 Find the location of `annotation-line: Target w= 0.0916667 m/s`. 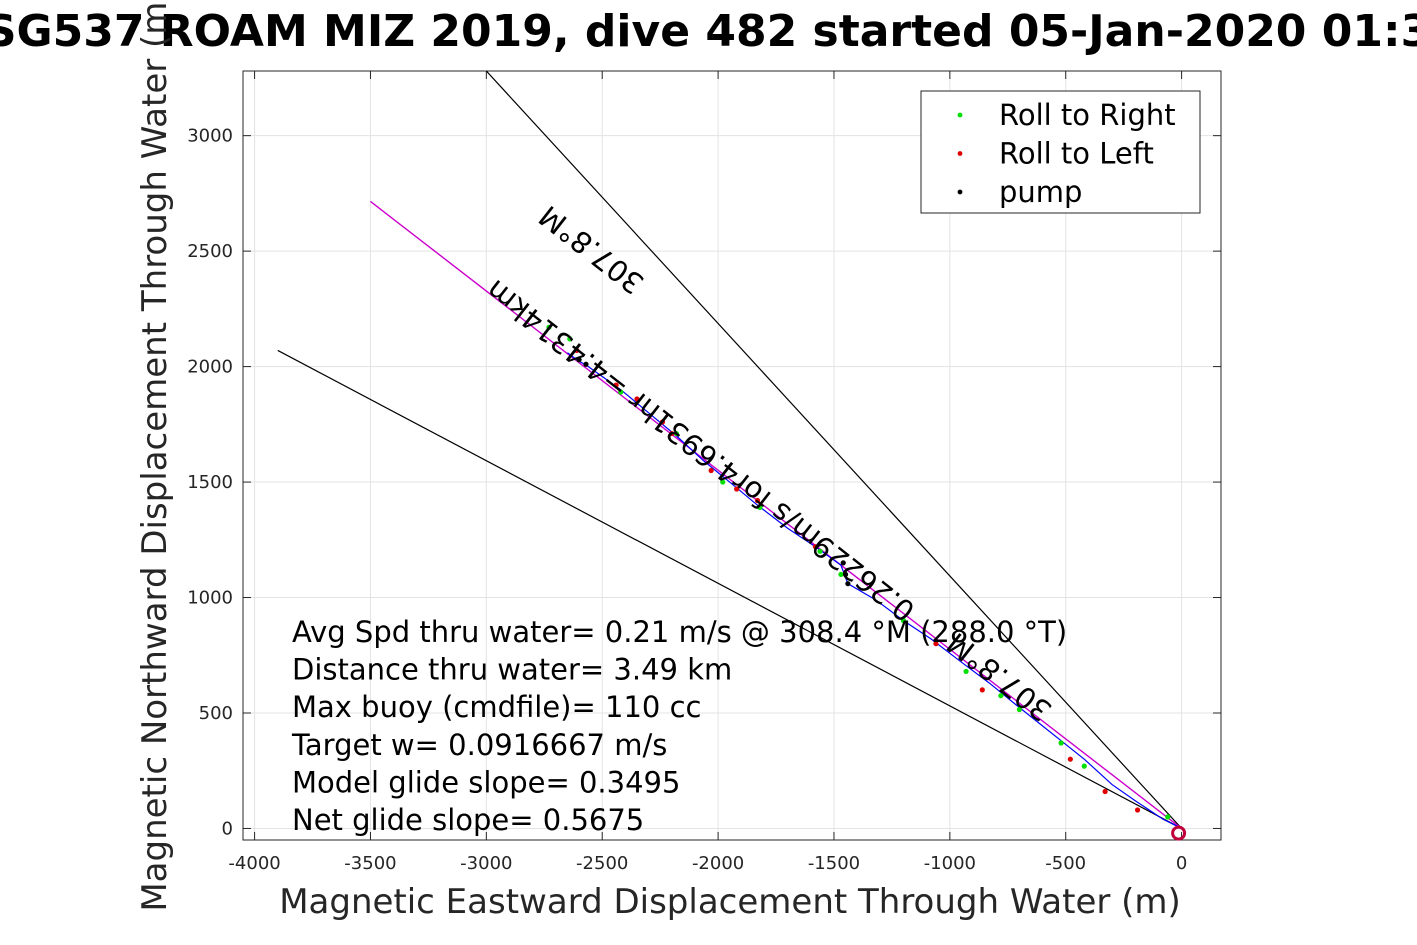

annotation-line: Target w= 0.0916667 m/s is located at coordinates (479, 745).